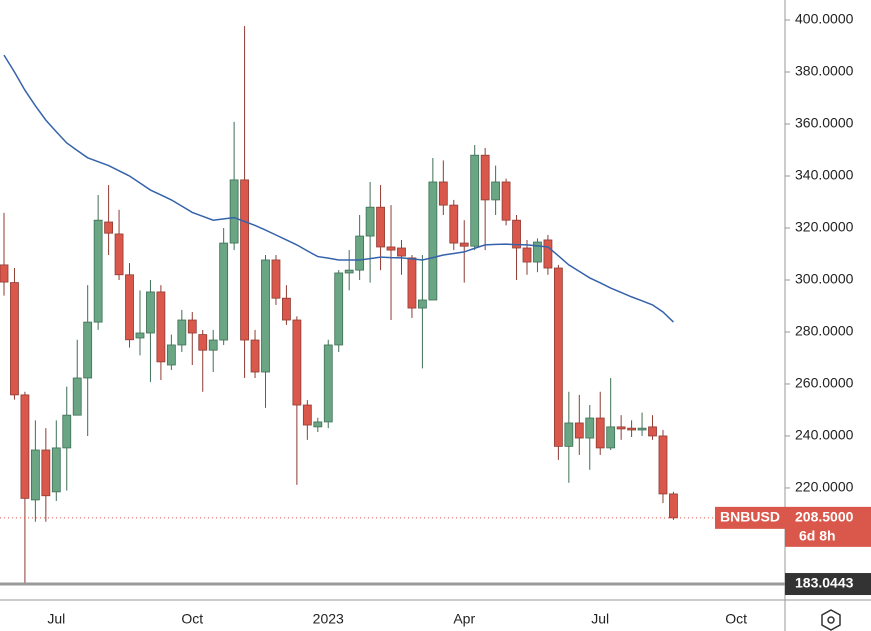  I want to click on y-tick-label: 260.0000, so click(824, 383).